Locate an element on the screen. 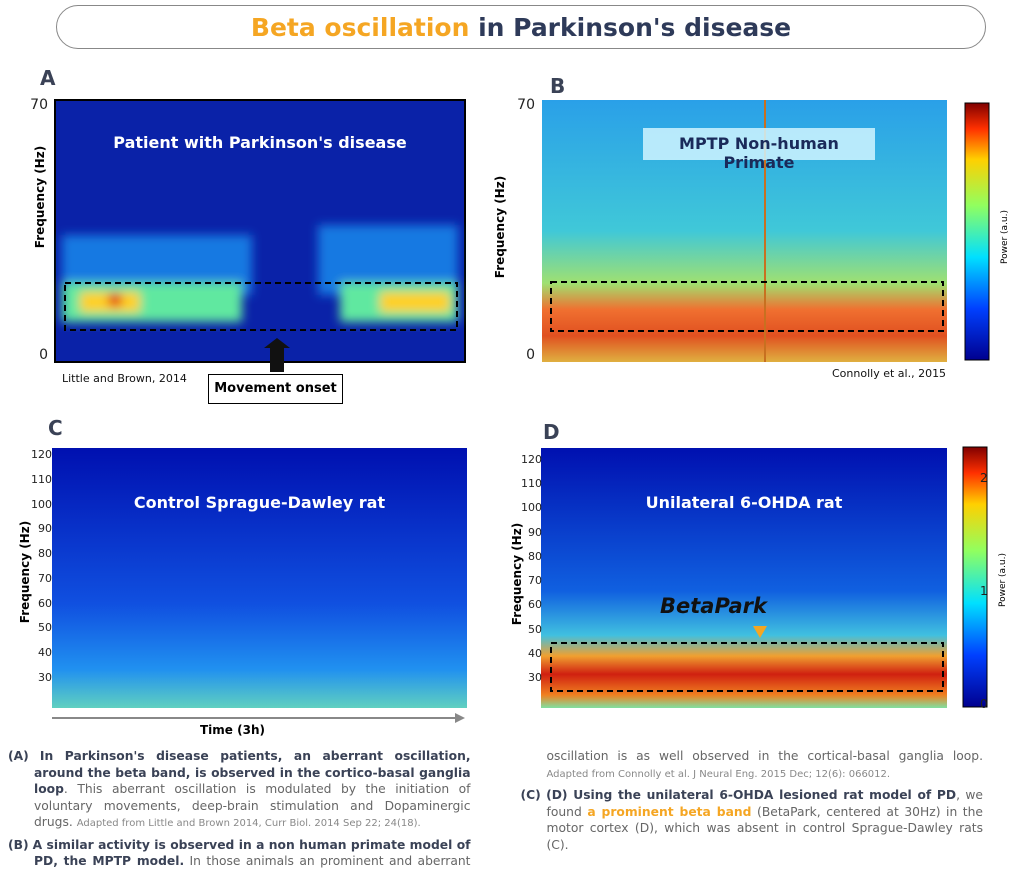 This screenshot has width=1024, height=891. page-title: Beta oscillation in Parkinson's disease is located at coordinates (521, 27).